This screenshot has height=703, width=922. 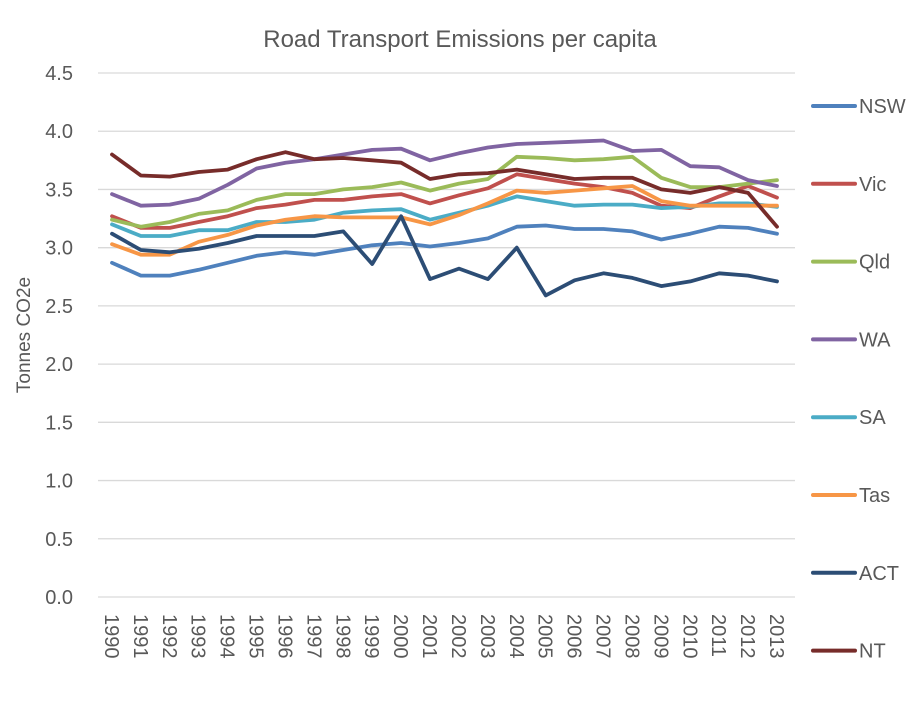 What do you see at coordinates (400, 636) in the screenshot?
I see `x-tick-label: 2000` at bounding box center [400, 636].